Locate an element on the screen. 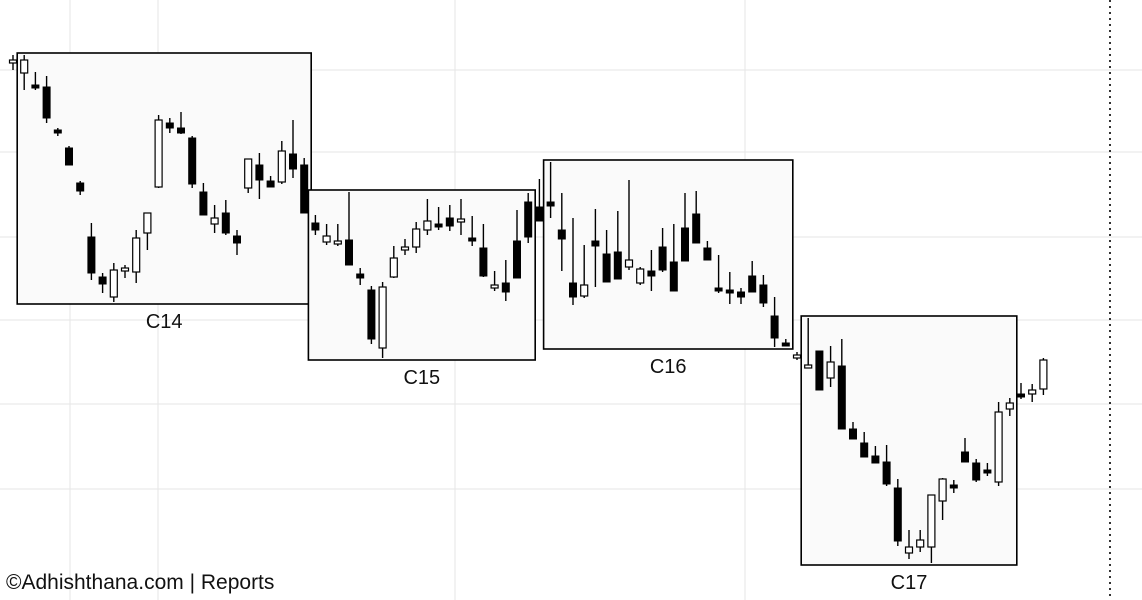  cycle-label-c14: C14 is located at coordinates (164, 322).